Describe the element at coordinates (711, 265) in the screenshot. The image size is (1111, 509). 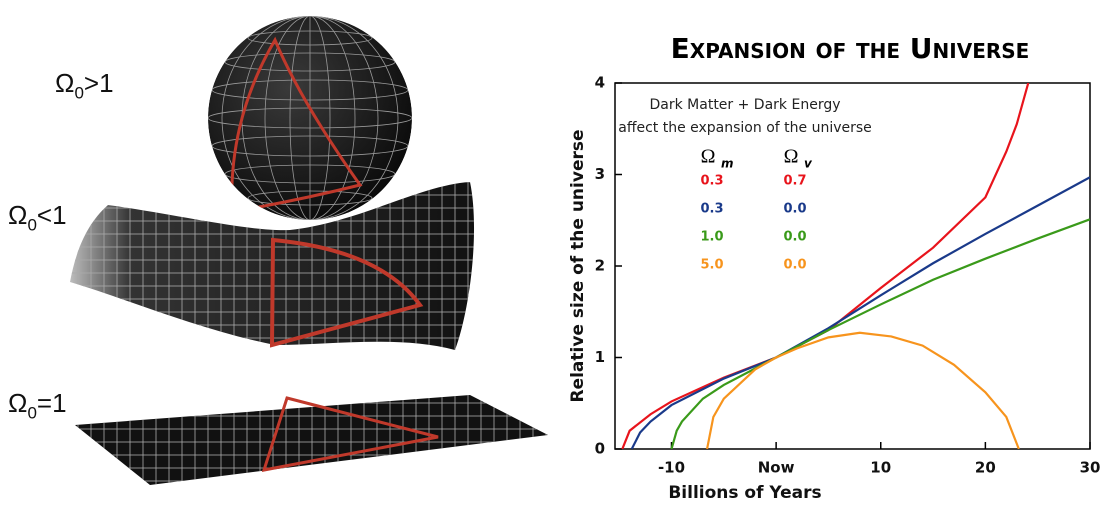
I see `legend-omega-m: 5.0` at that location.